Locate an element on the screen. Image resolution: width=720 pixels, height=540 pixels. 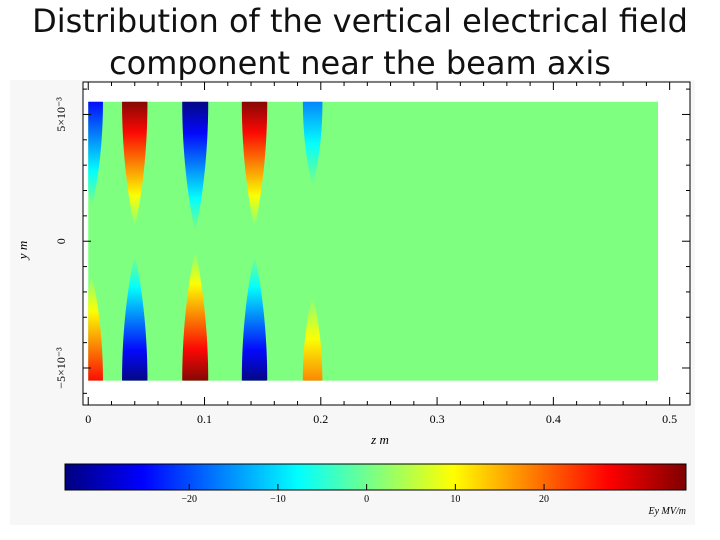
x-tick-label: 0.1 is located at coordinates (204, 419).